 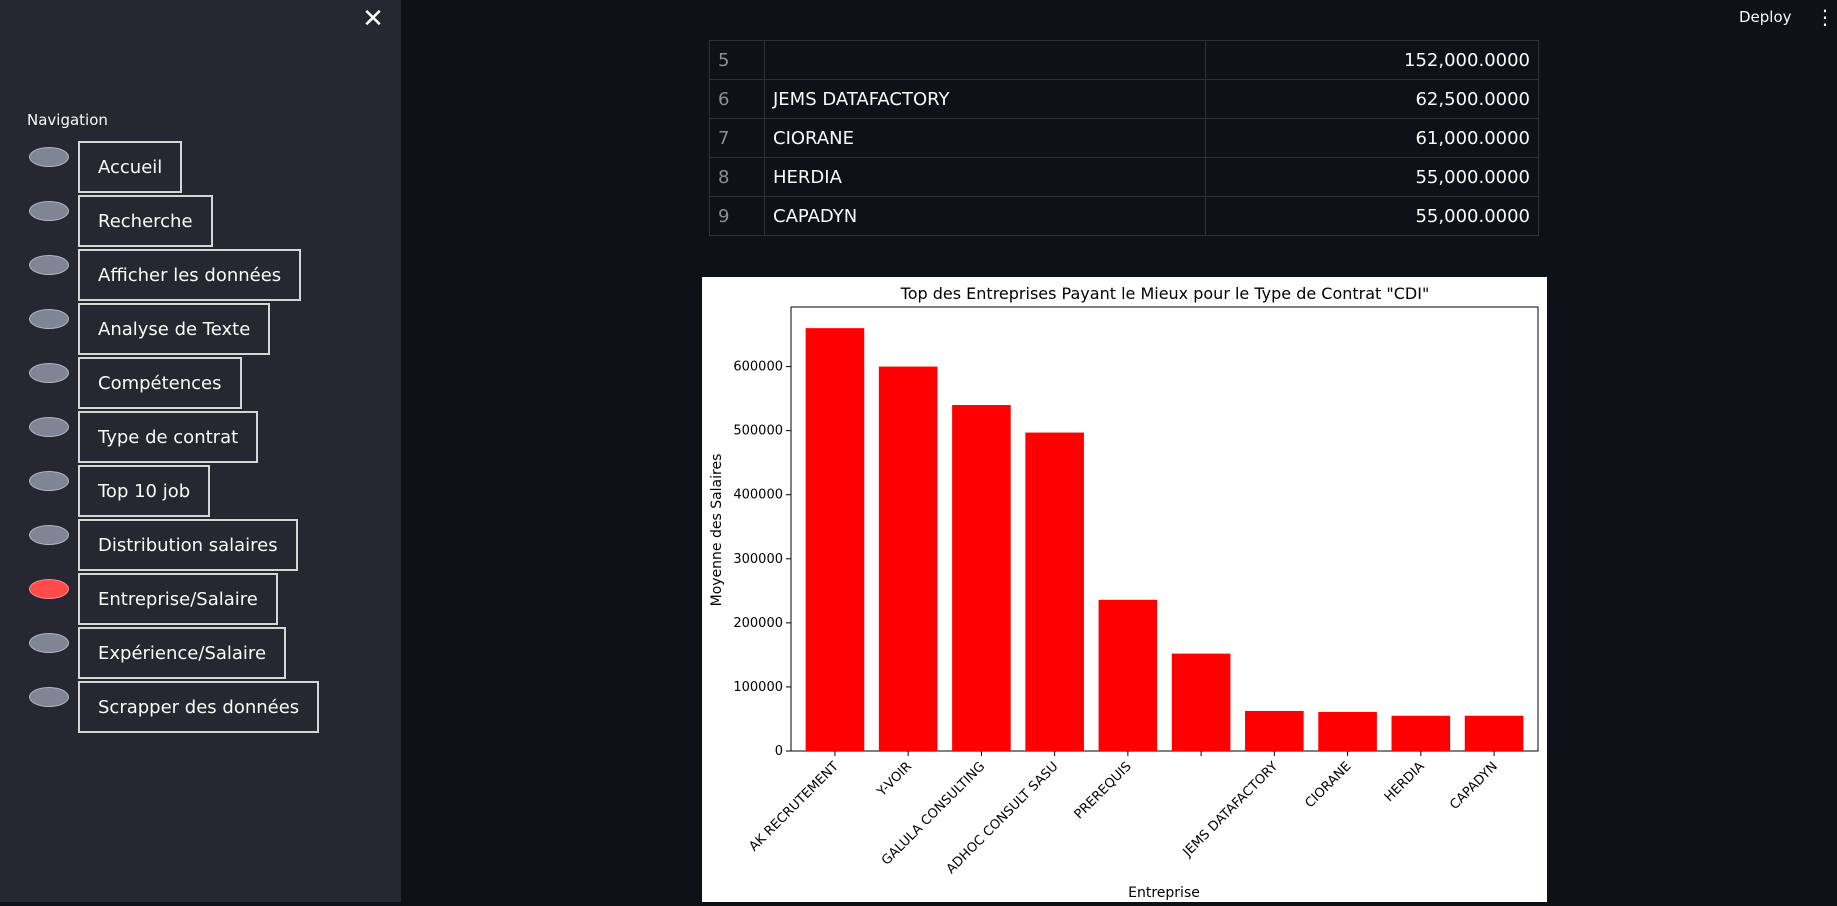 I want to click on nav-item: Compétences, so click(x=212, y=384).